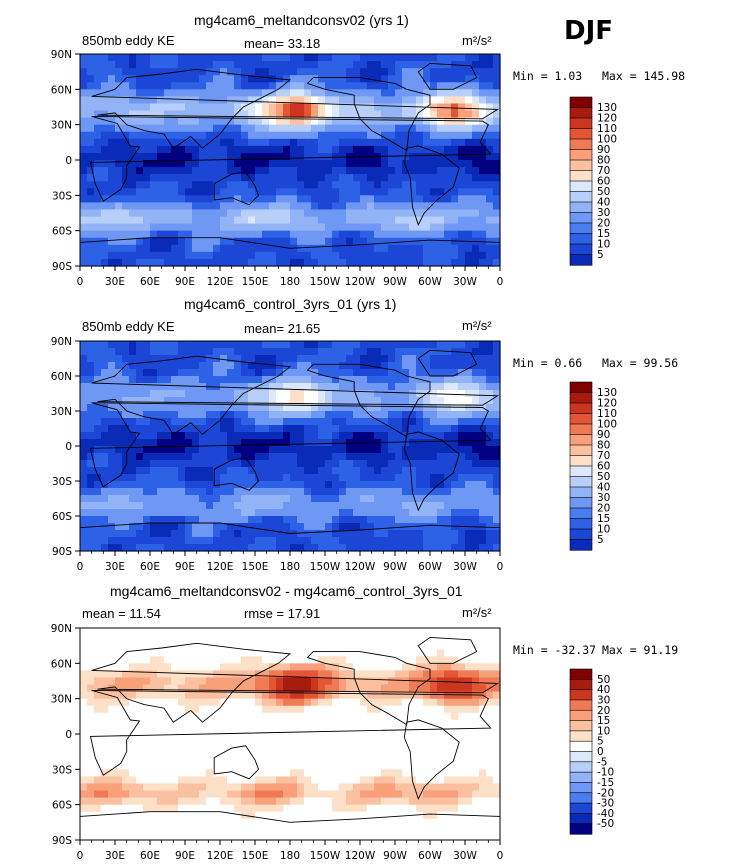  I want to click on x-tick-label: 150W, so click(325, 567).